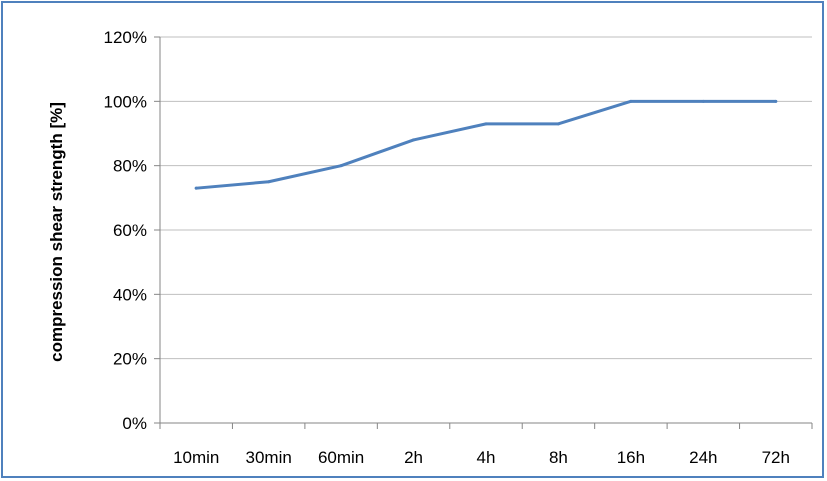  Describe the element at coordinates (56, 232) in the screenshot. I see `y-axis-label: compression shear strength [%]` at that location.